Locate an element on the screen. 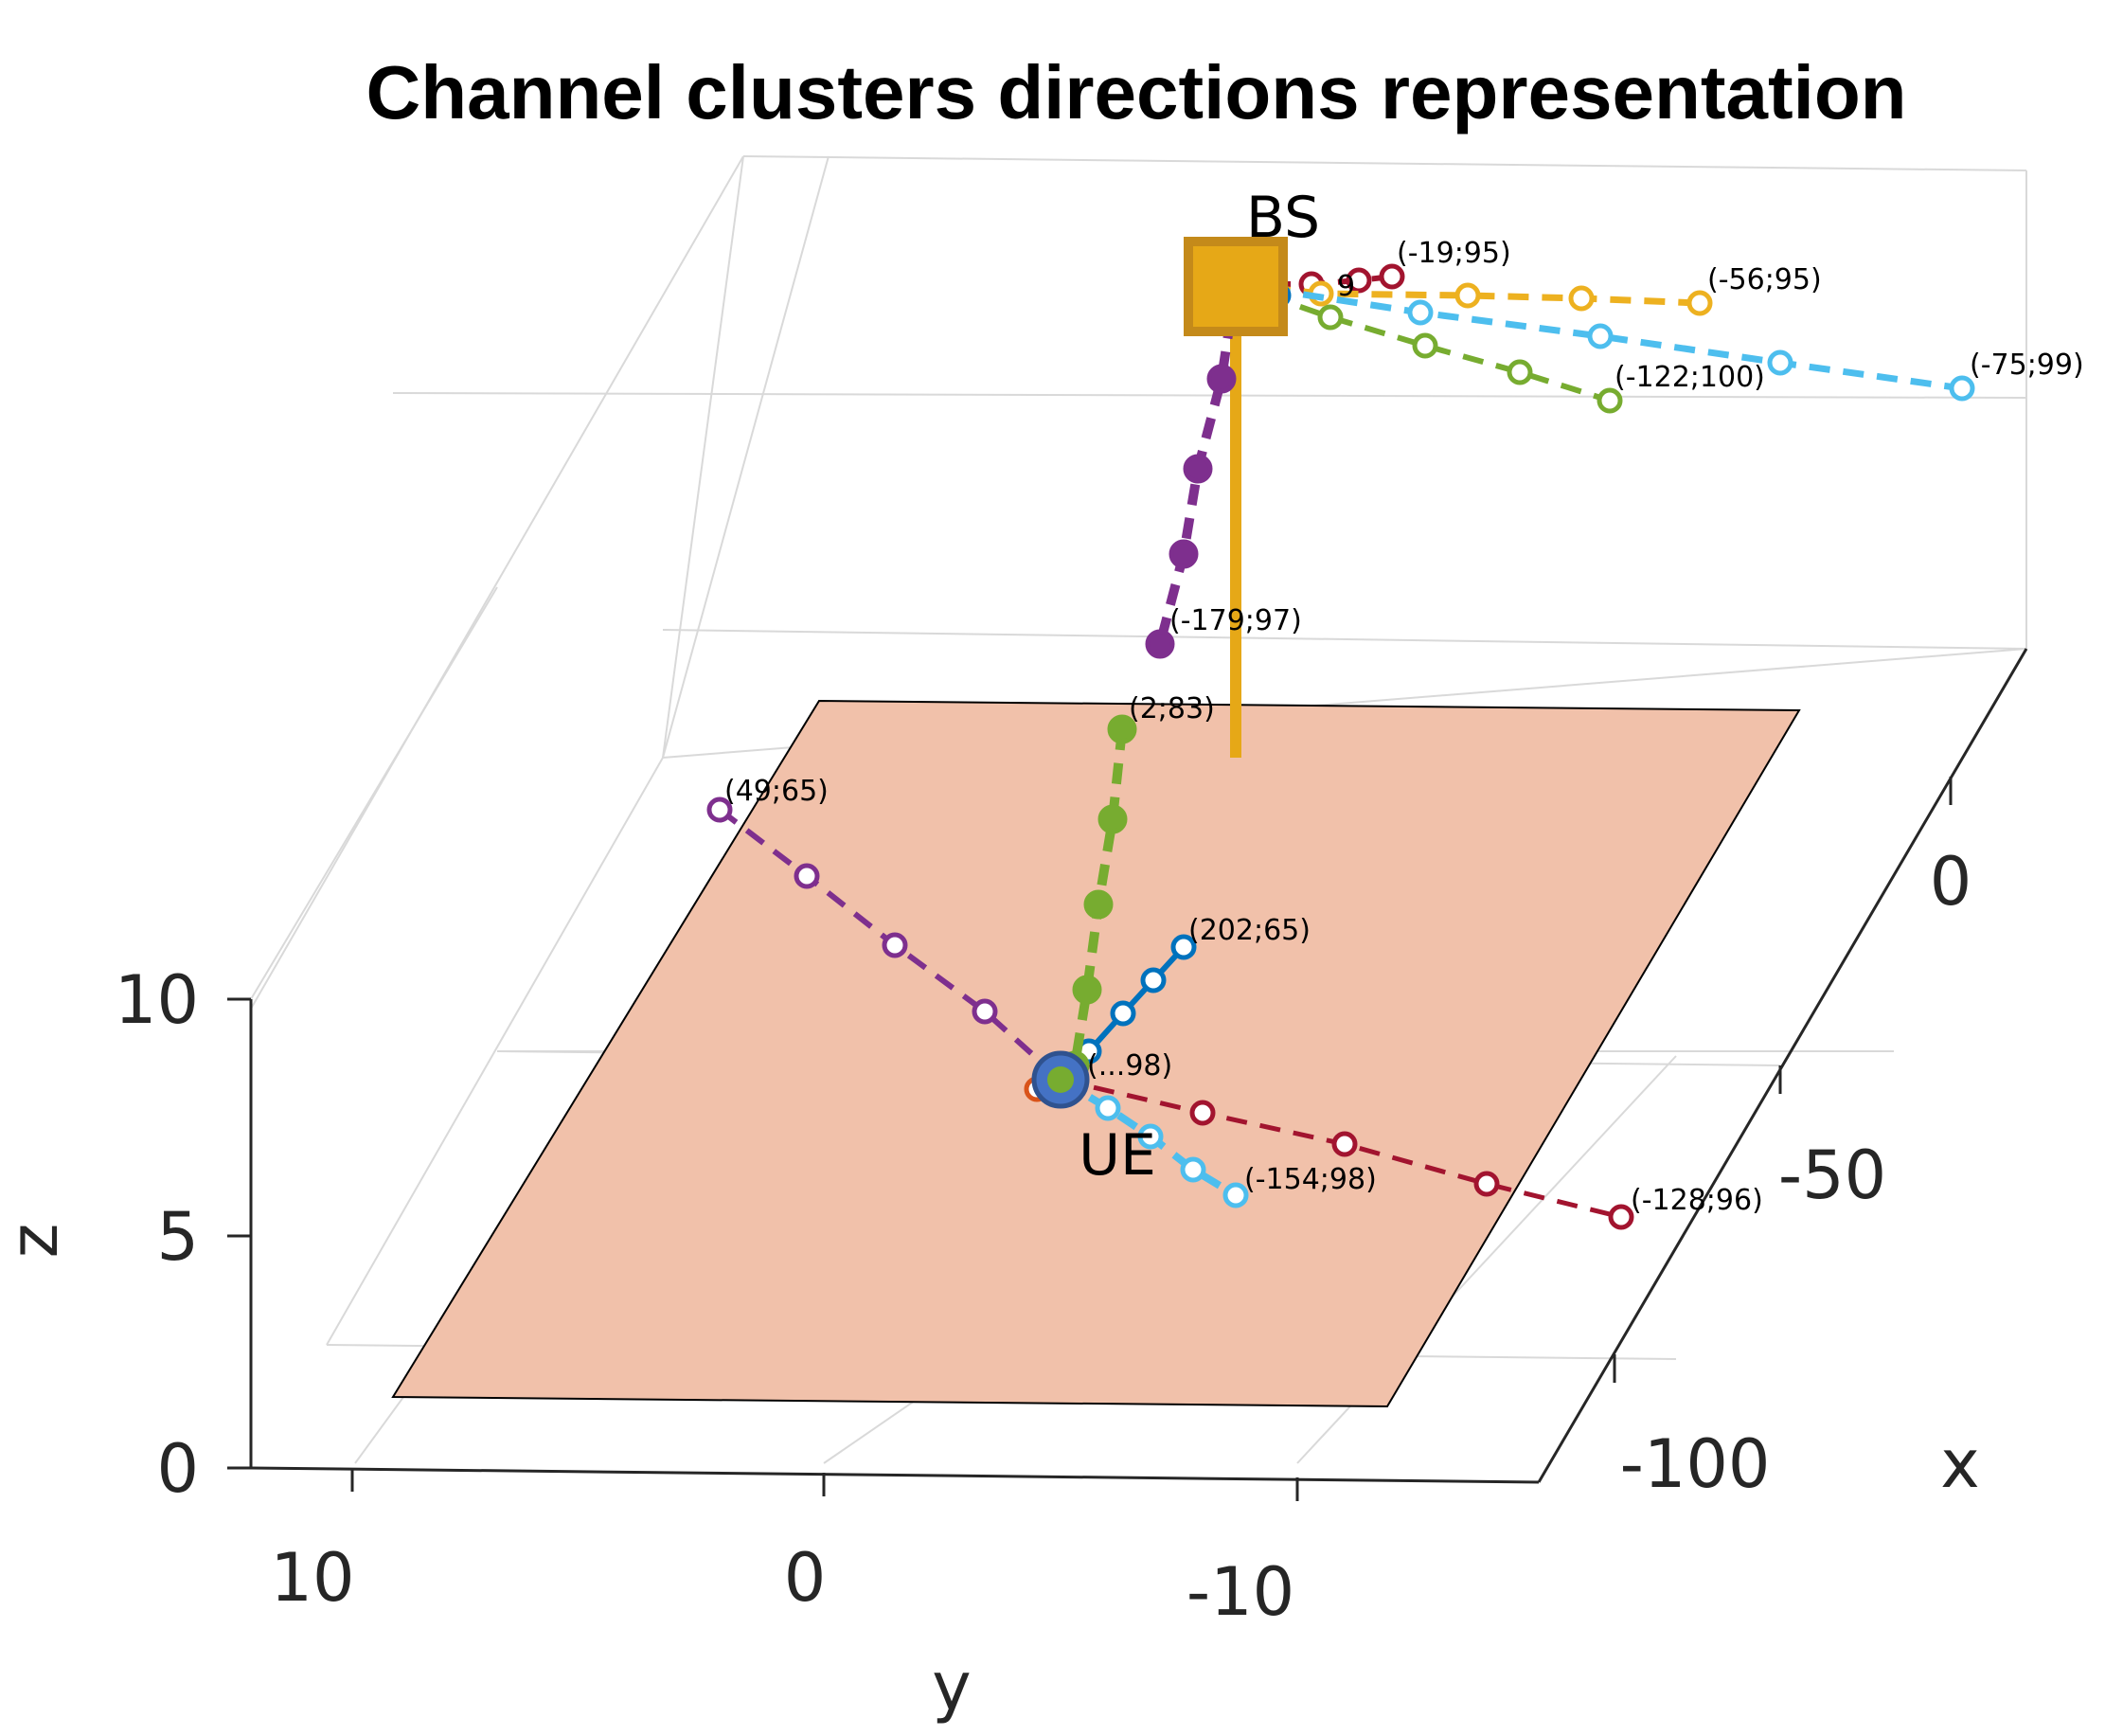 The height and width of the screenshot is (1736, 2123). cluster-annotation-0: (49;65) is located at coordinates (776, 791).